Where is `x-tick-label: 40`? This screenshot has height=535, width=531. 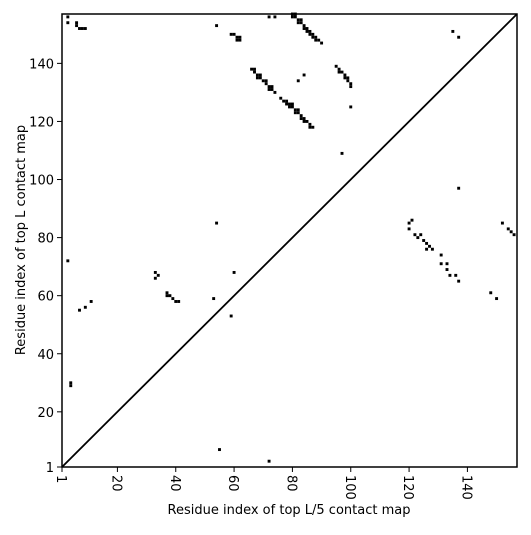
x-tick-label: 40 is located at coordinates (174, 483).